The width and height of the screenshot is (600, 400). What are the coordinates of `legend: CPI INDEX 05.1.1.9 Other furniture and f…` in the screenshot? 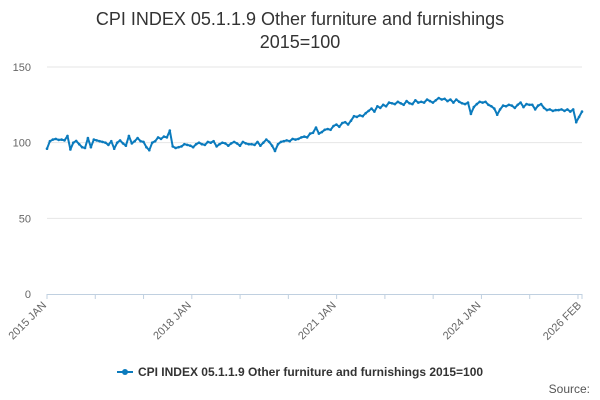 It's located at (300, 372).